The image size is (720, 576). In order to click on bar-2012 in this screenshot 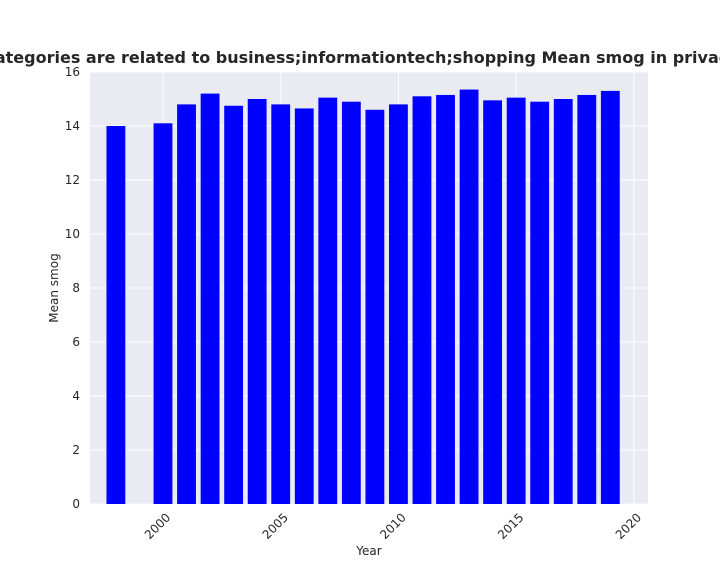, I will do `click(445, 299)`.